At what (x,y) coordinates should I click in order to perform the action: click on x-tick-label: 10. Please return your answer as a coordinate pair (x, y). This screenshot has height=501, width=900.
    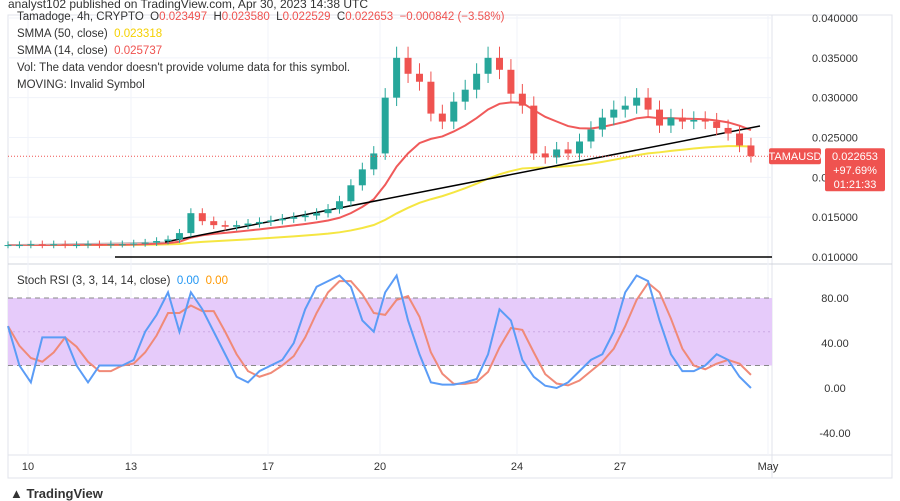
    Looking at the image, I should click on (28, 467).